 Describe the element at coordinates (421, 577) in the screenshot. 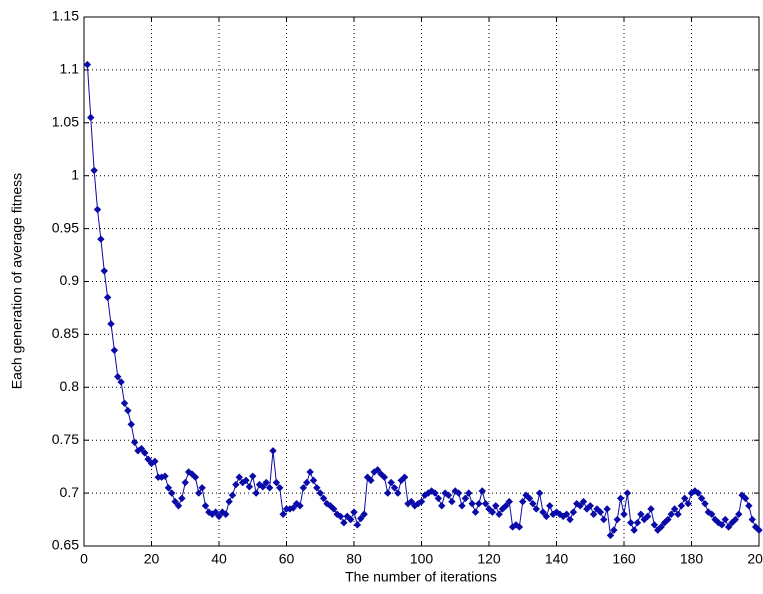

I see `x-axis-label: The number of iterations` at that location.